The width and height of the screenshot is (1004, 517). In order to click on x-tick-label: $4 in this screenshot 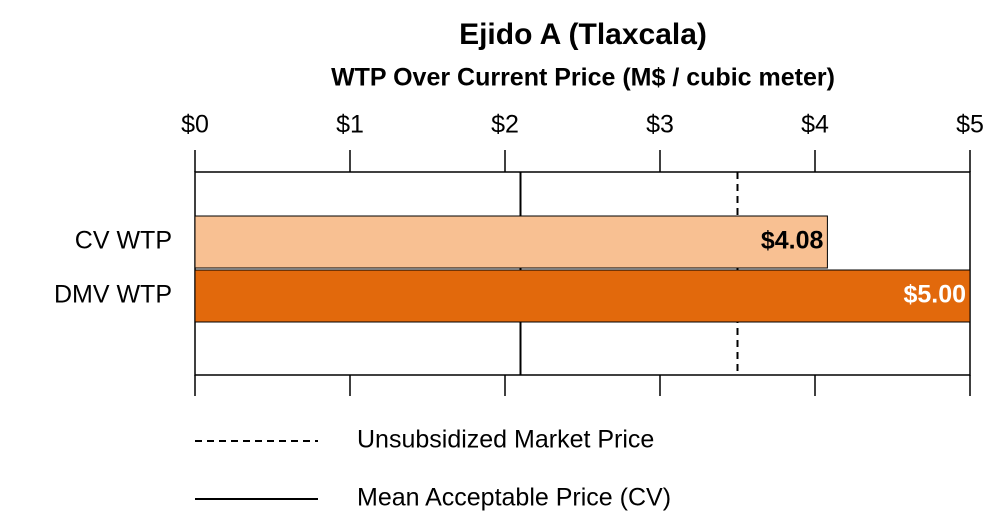, I will do `click(815, 125)`.